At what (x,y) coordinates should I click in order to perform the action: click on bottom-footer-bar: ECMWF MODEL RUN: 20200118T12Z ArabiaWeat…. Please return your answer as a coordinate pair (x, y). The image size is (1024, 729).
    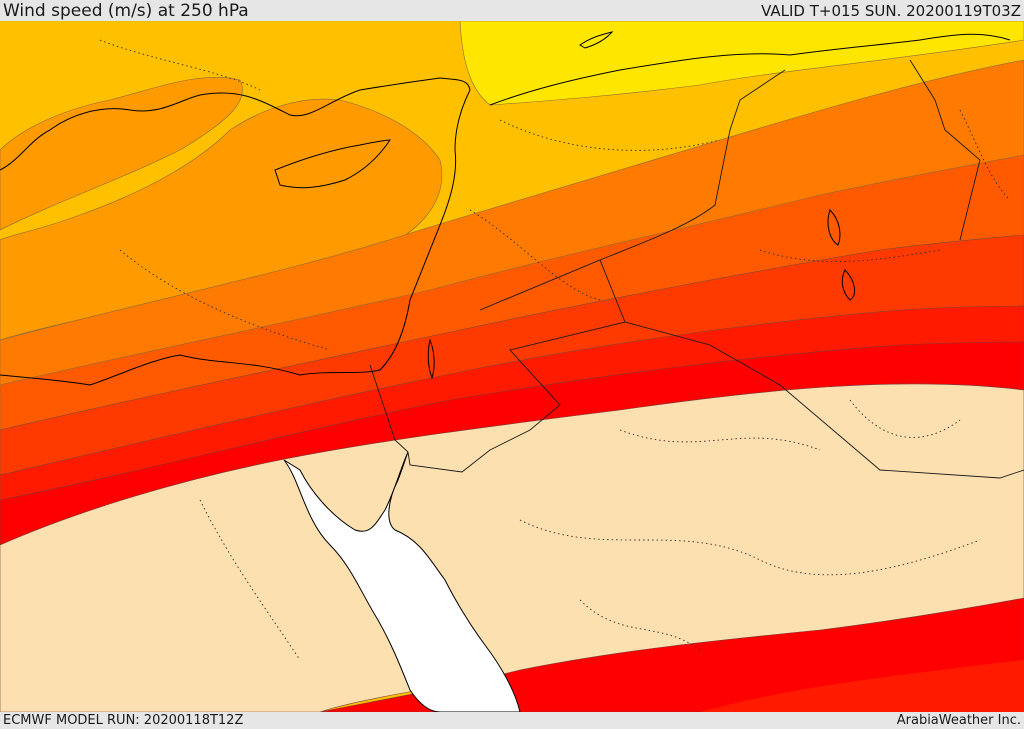
    Looking at the image, I should click on (512, 720).